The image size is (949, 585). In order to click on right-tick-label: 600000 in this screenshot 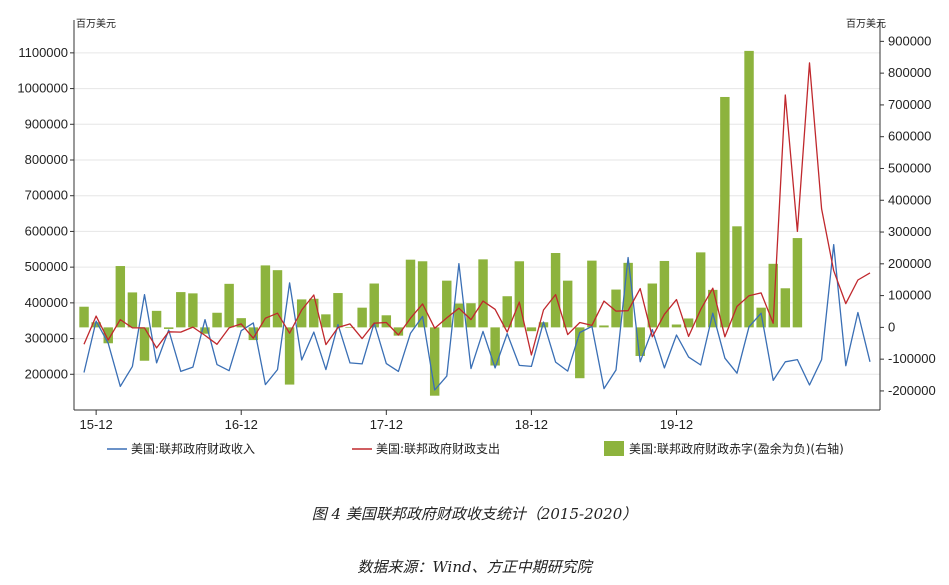, I will do `click(909, 136)`.